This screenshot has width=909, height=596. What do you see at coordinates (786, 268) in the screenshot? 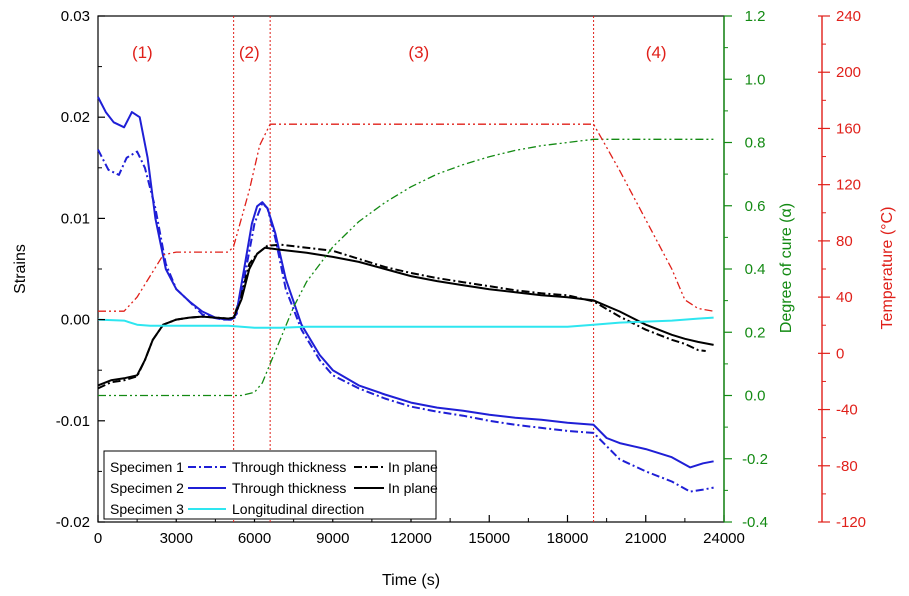
I see `y-right1-axis-label: Degree of cure (α)` at bounding box center [786, 268].